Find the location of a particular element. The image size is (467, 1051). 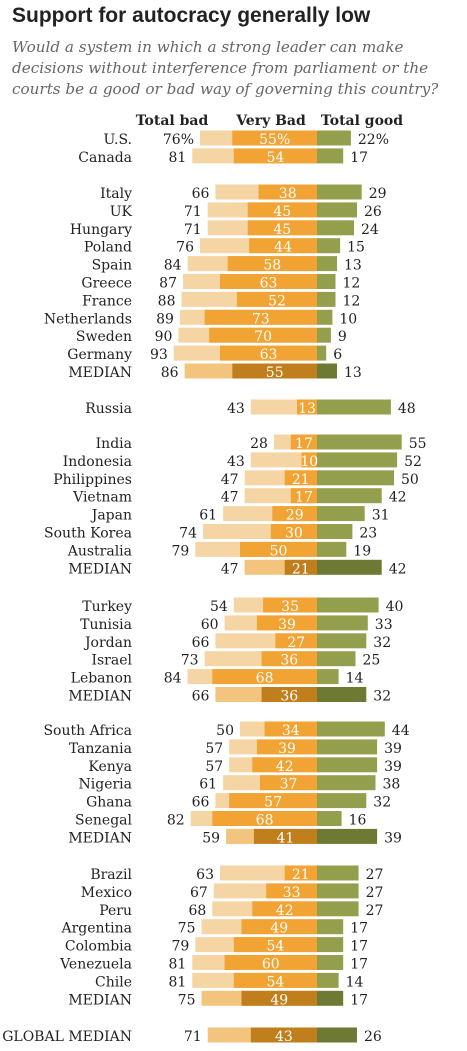

row-label: Hungary is located at coordinates (101, 230).